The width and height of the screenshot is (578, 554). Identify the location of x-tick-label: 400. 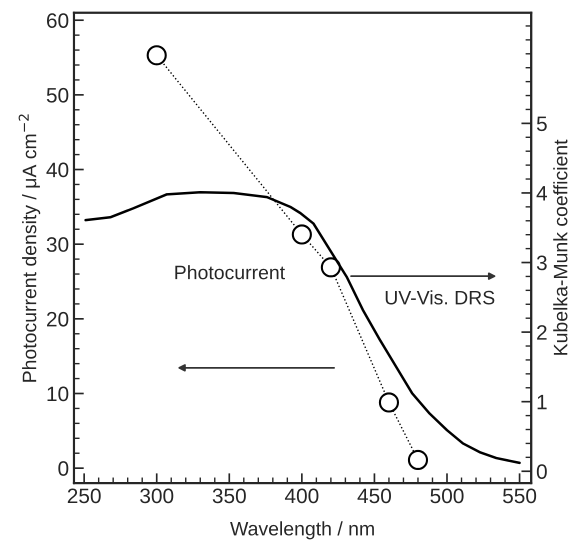
(301, 496).